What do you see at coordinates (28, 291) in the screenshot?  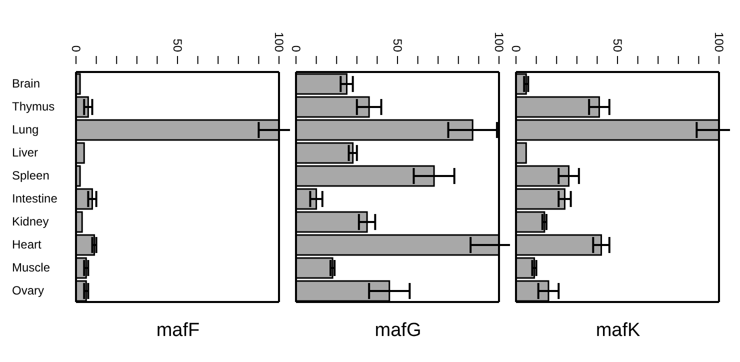 I see `y-tick-label: Ovary` at bounding box center [28, 291].